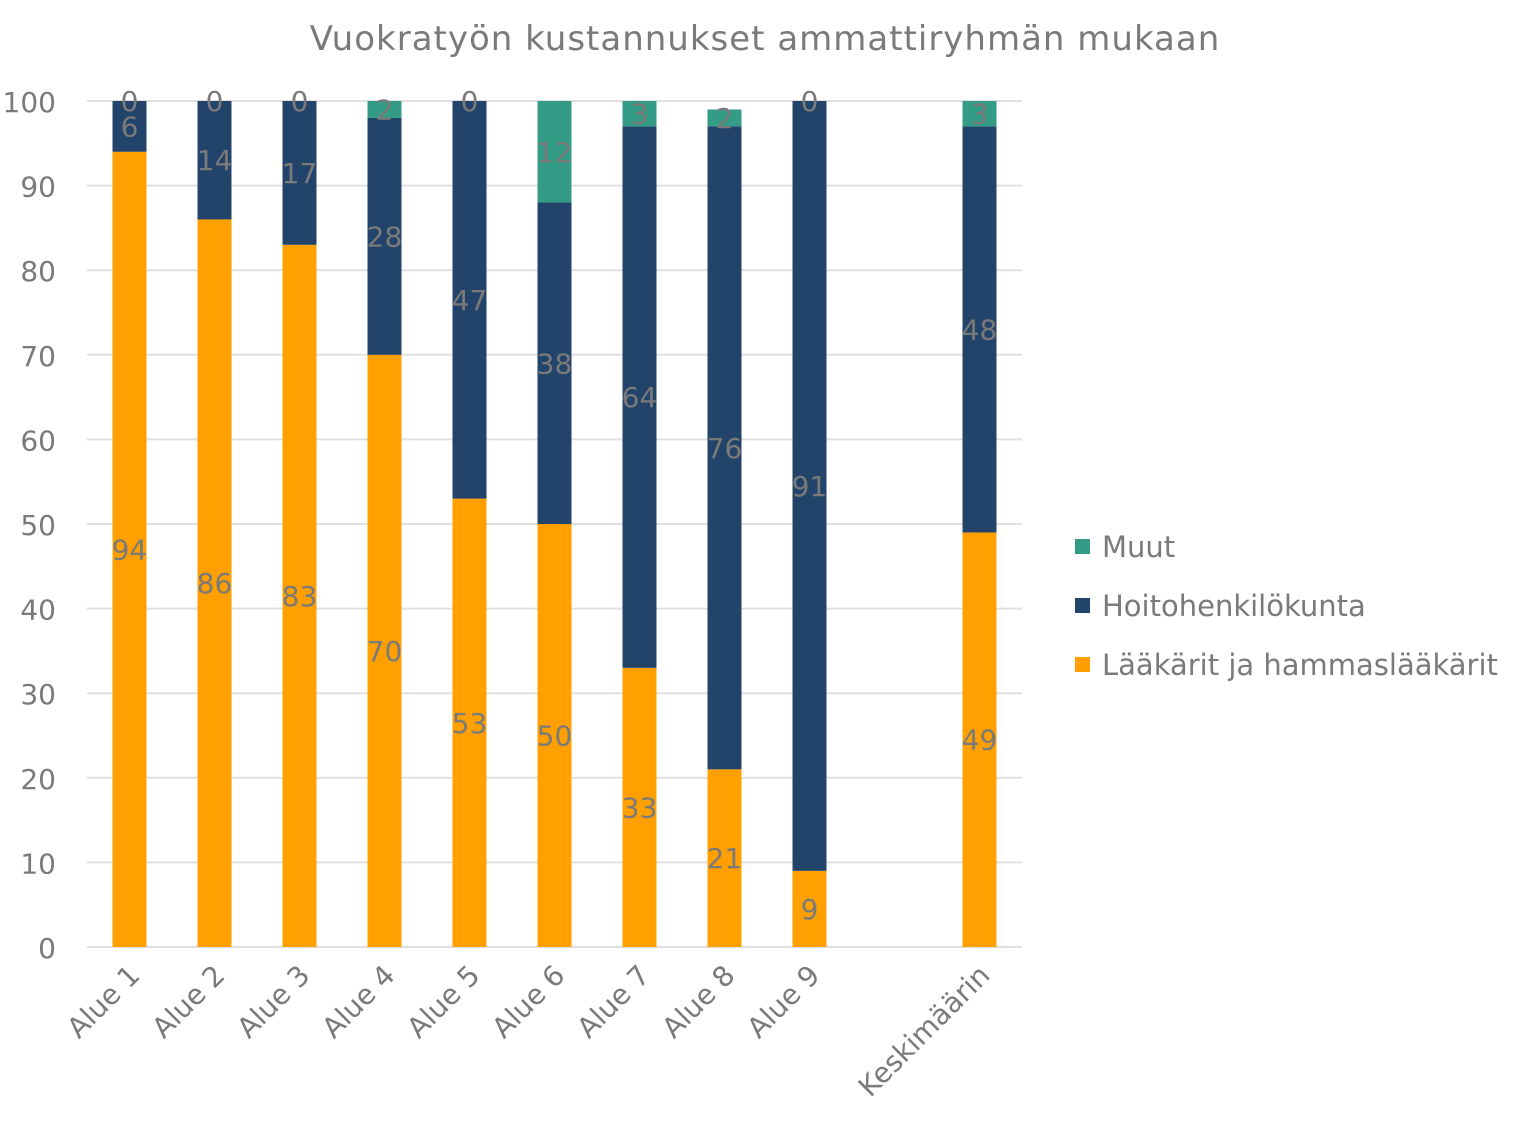 Image resolution: width=1531 pixels, height=1129 pixels. Describe the element at coordinates (38, 694) in the screenshot. I see `y-tick-label: 30` at that location.